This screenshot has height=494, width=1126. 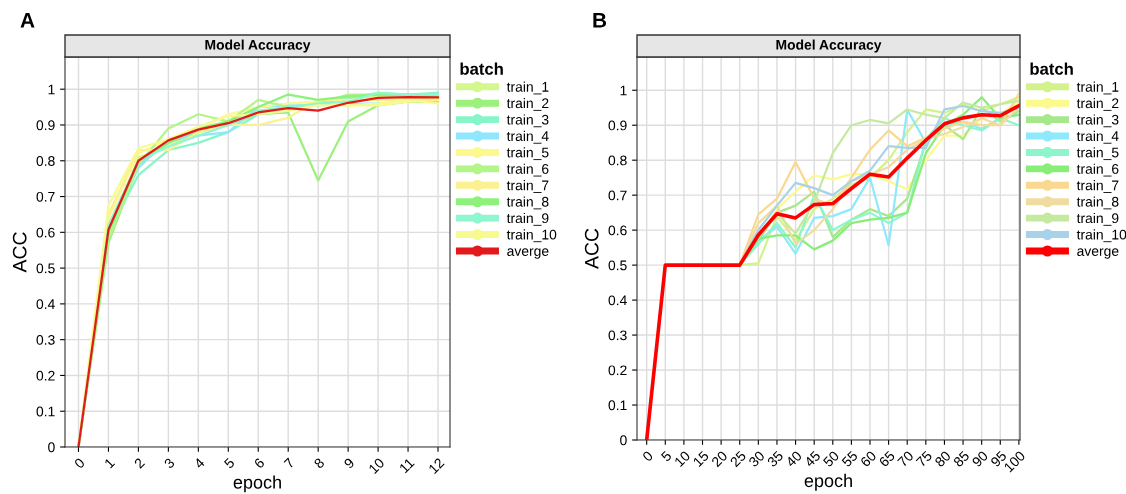 I want to click on x-tick-label: 60, so click(x=868, y=459).